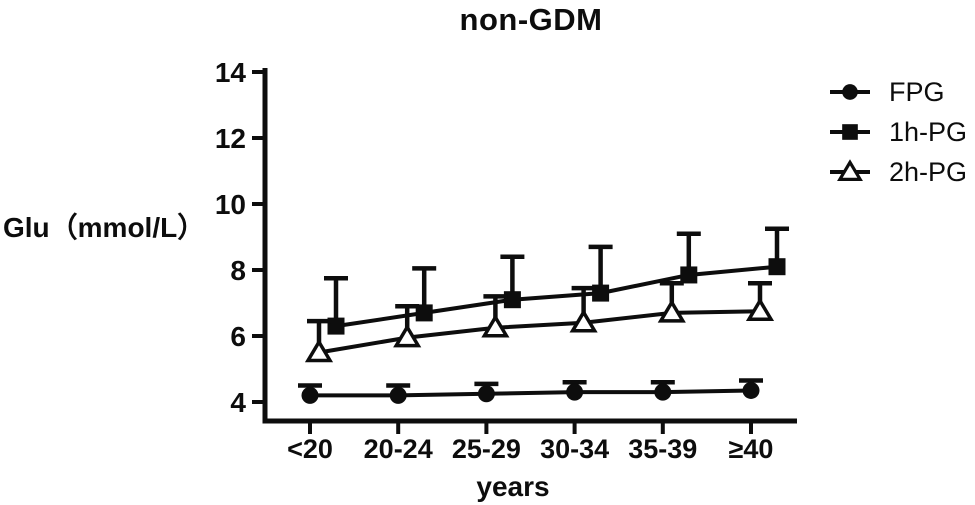  I want to click on legend-filled-square-icon, so click(850, 132).